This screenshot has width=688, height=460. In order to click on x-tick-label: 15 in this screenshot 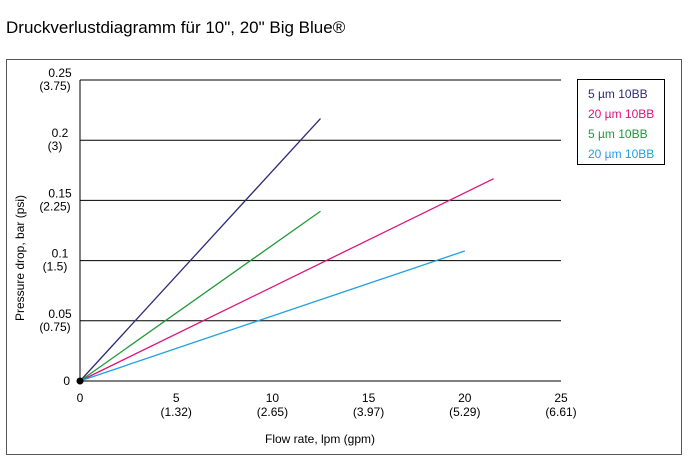, I will do `click(369, 398)`.